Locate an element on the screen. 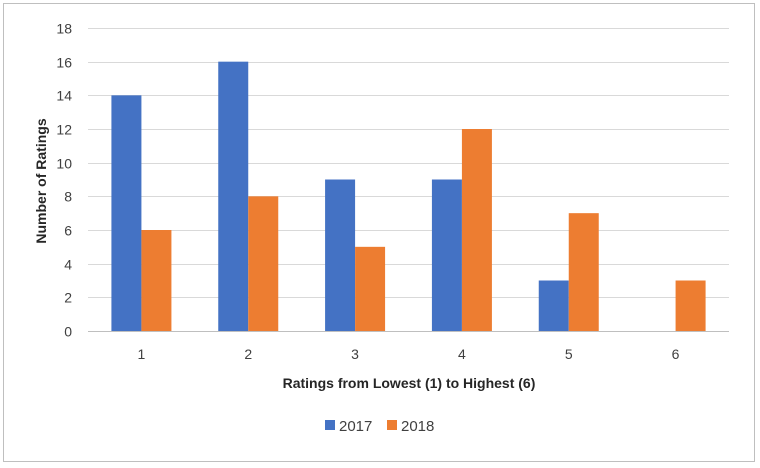  y-tick-label: 16 is located at coordinates (64, 63).